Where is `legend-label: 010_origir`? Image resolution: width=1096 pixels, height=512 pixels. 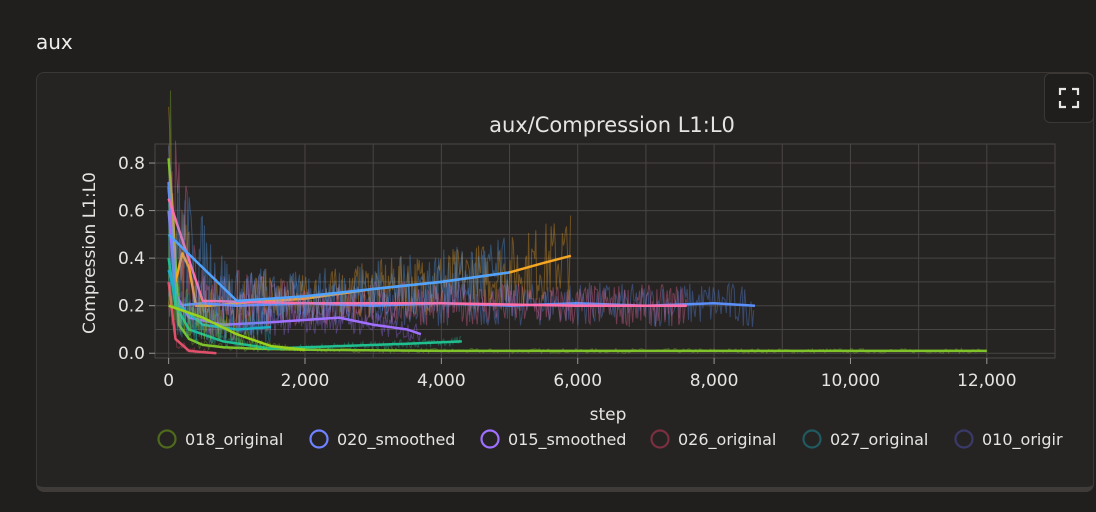 legend-label: 010_origir is located at coordinates (1022, 440).